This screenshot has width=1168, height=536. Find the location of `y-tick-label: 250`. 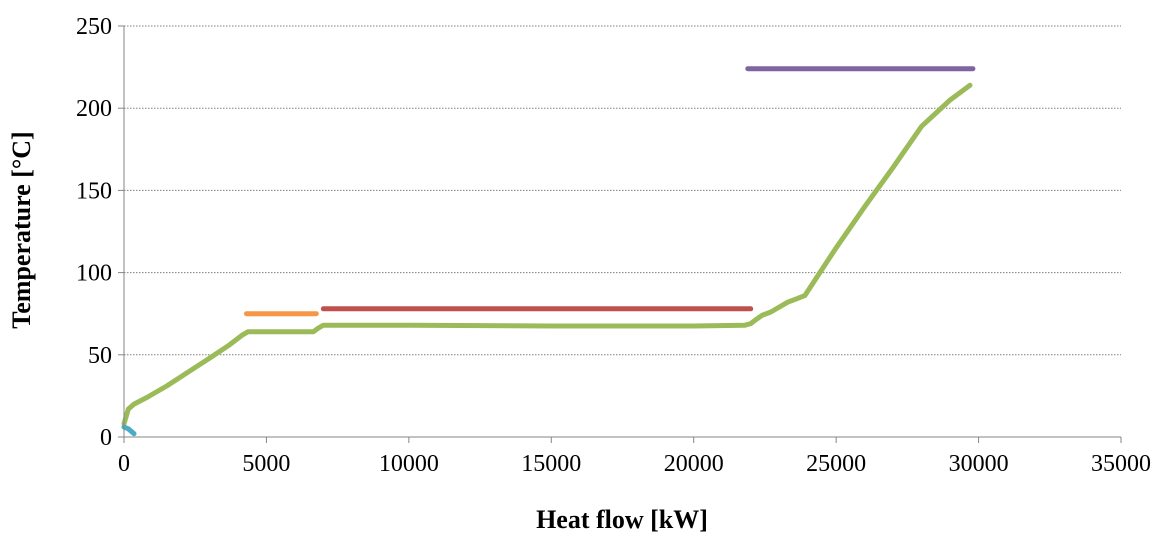

y-tick-label: 250 is located at coordinates (94, 27).